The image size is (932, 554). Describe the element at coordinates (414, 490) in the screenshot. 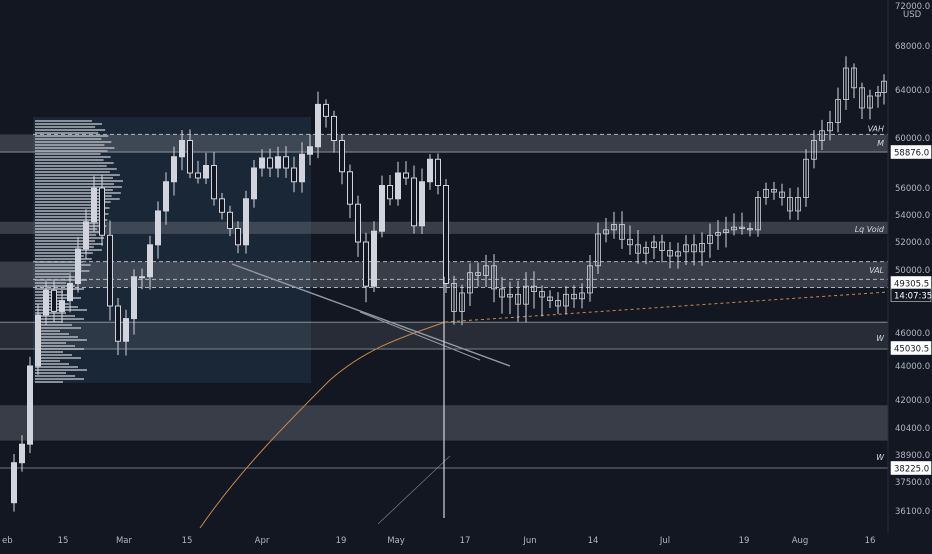

I see `trendline-up` at that location.